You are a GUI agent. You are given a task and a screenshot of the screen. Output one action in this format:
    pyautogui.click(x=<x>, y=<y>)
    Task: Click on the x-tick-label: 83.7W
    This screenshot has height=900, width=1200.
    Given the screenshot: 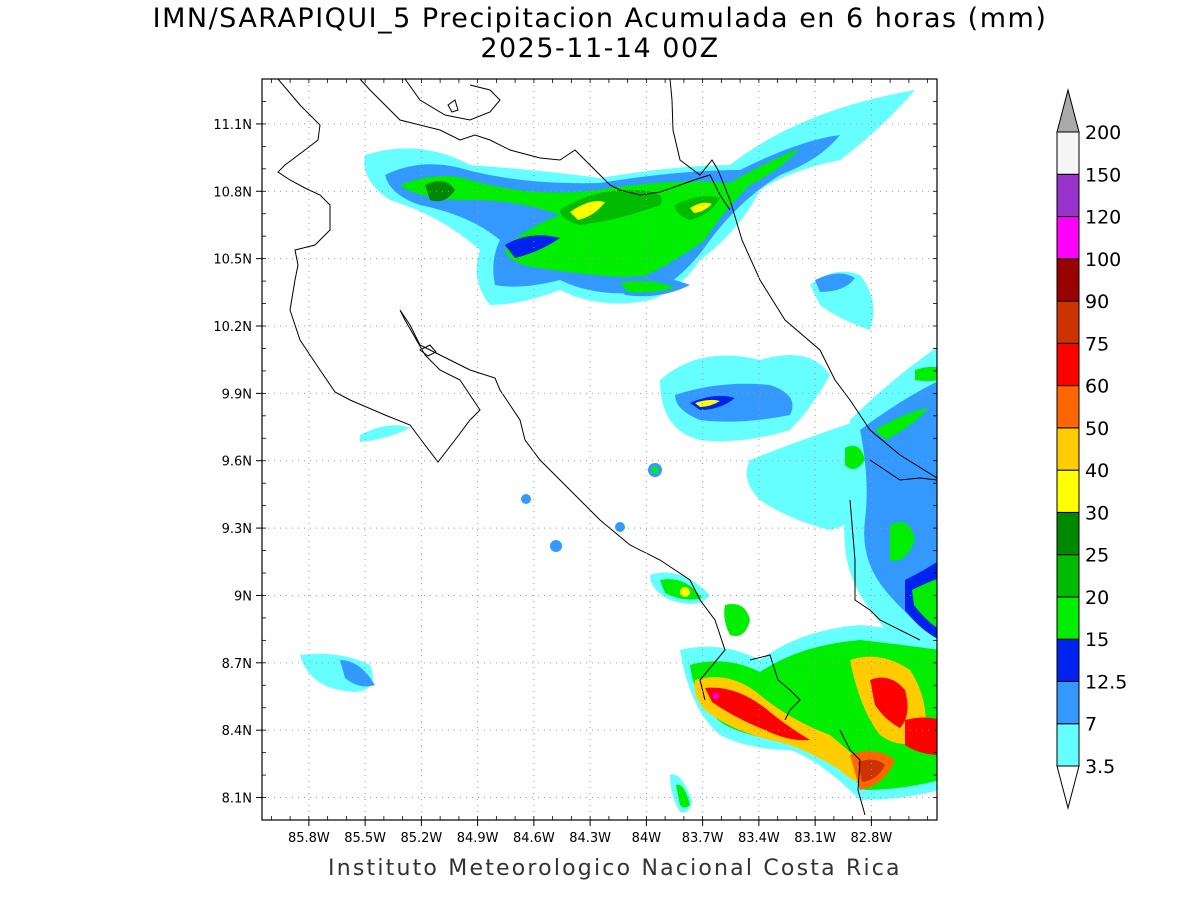 What is the action you would take?
    pyautogui.click(x=703, y=838)
    